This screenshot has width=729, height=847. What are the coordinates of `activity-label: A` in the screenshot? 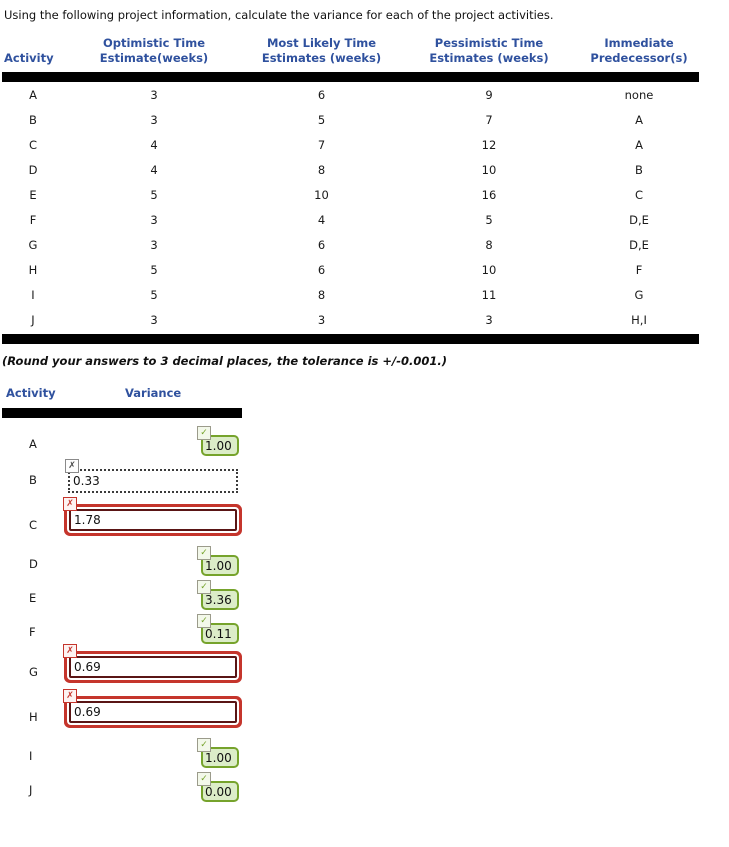 It's located at (33, 444).